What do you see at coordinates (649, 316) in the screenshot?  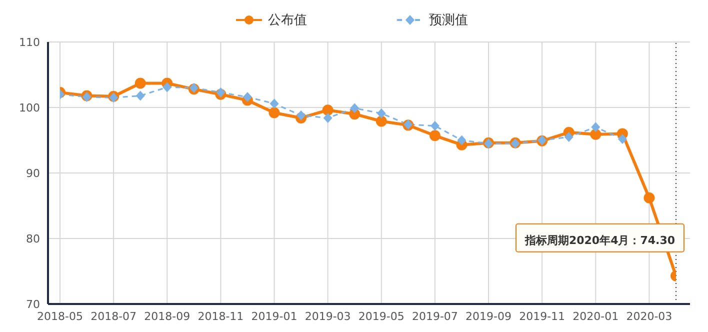 I see `x-tick-label: 2020-03` at bounding box center [649, 316].